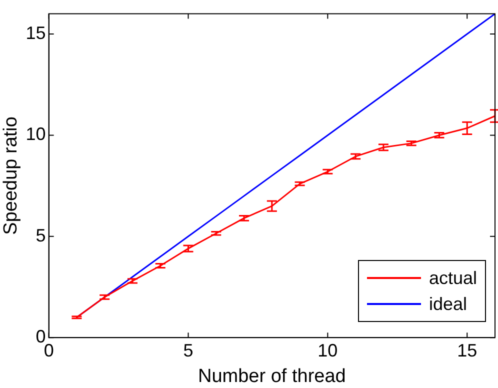  Describe the element at coordinates (447, 304) in the screenshot. I see `legend-label: ideal` at that location.